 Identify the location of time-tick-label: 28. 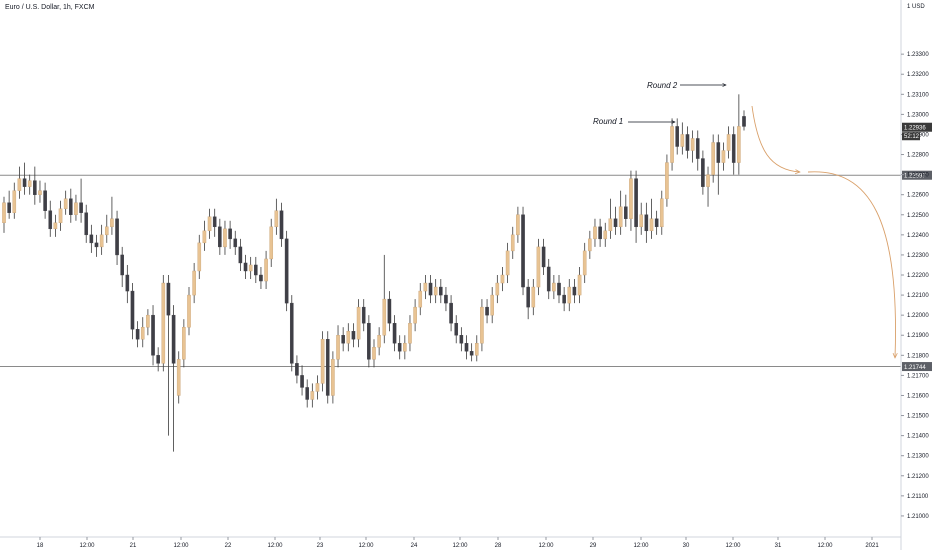
(498, 546).